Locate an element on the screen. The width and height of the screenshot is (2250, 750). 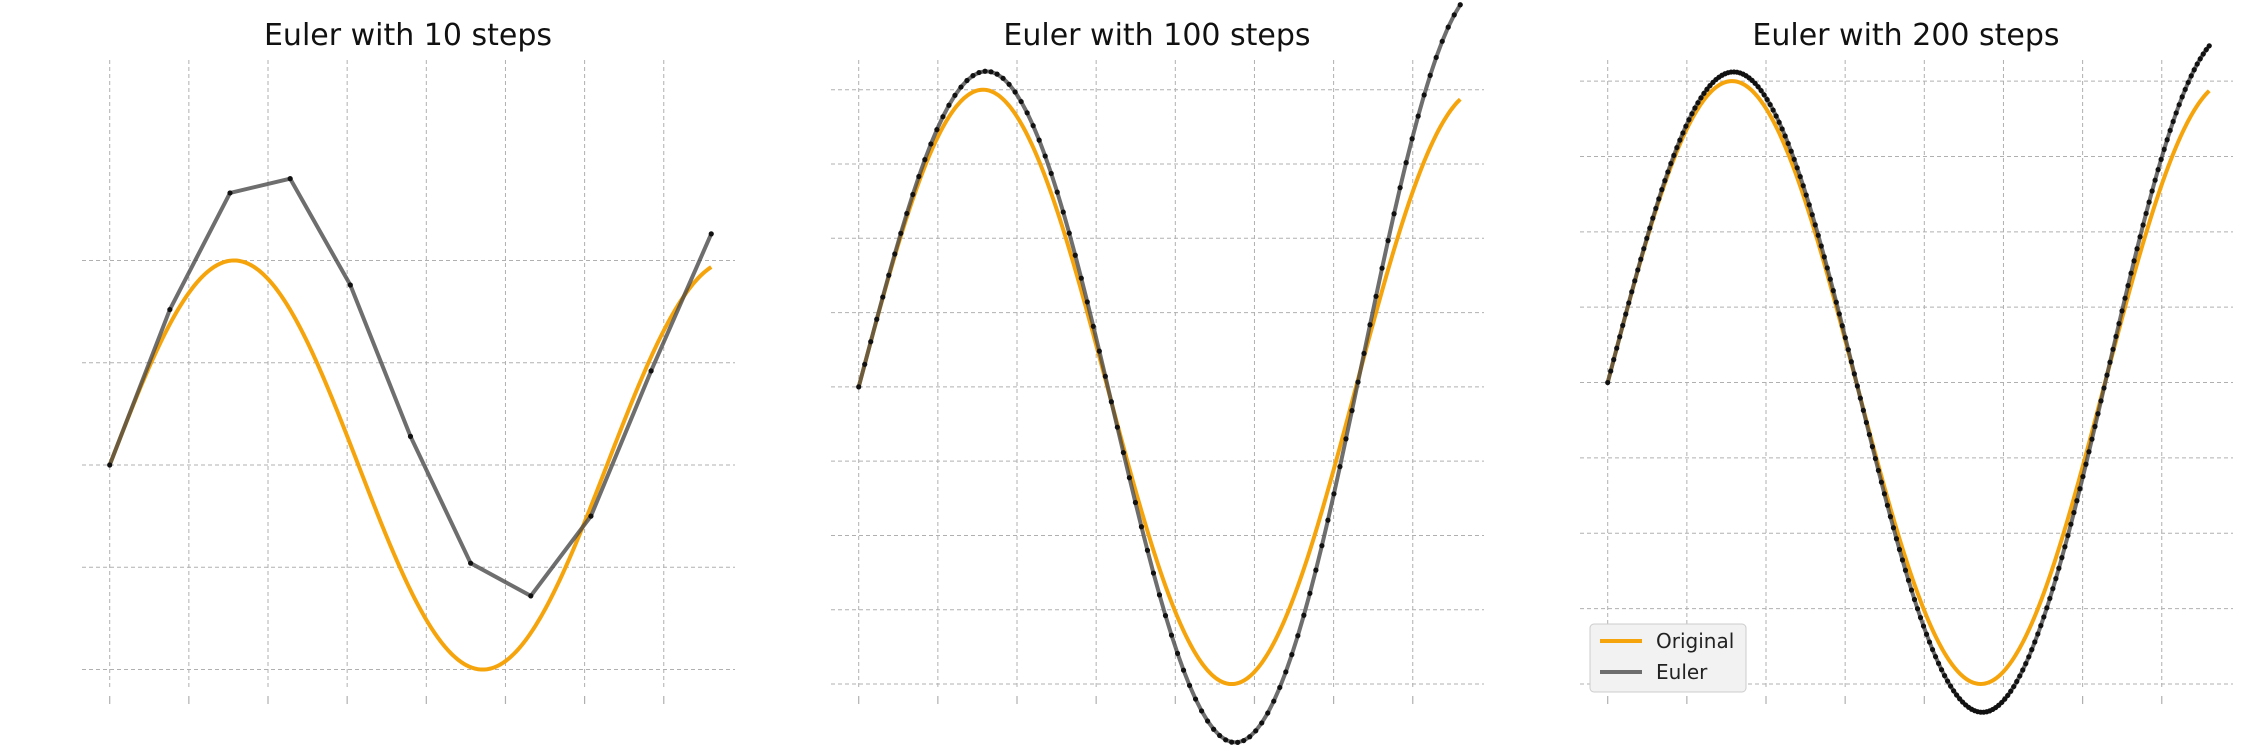
series-original-line is located at coordinates (410, 465).